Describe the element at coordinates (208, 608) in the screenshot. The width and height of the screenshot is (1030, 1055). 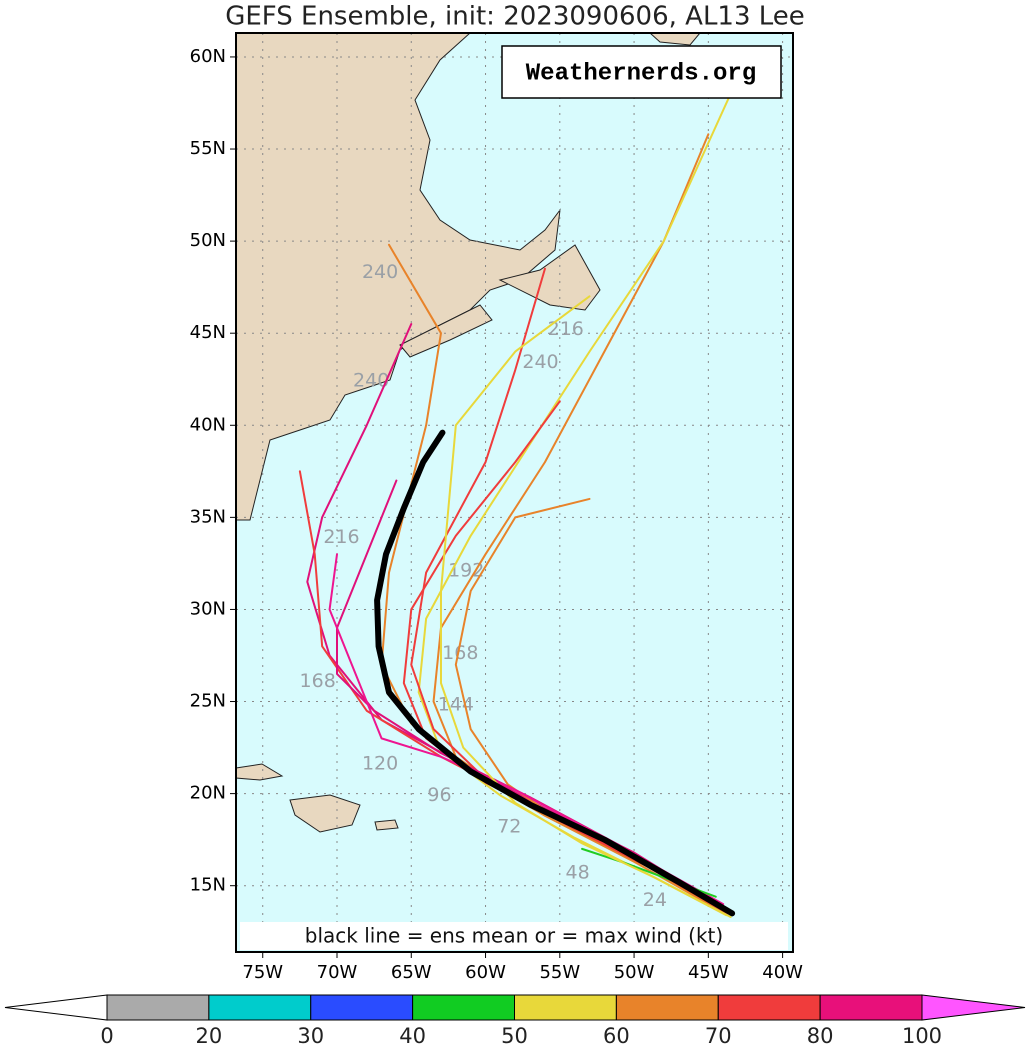
I see `y-tick-label: 30N` at that location.